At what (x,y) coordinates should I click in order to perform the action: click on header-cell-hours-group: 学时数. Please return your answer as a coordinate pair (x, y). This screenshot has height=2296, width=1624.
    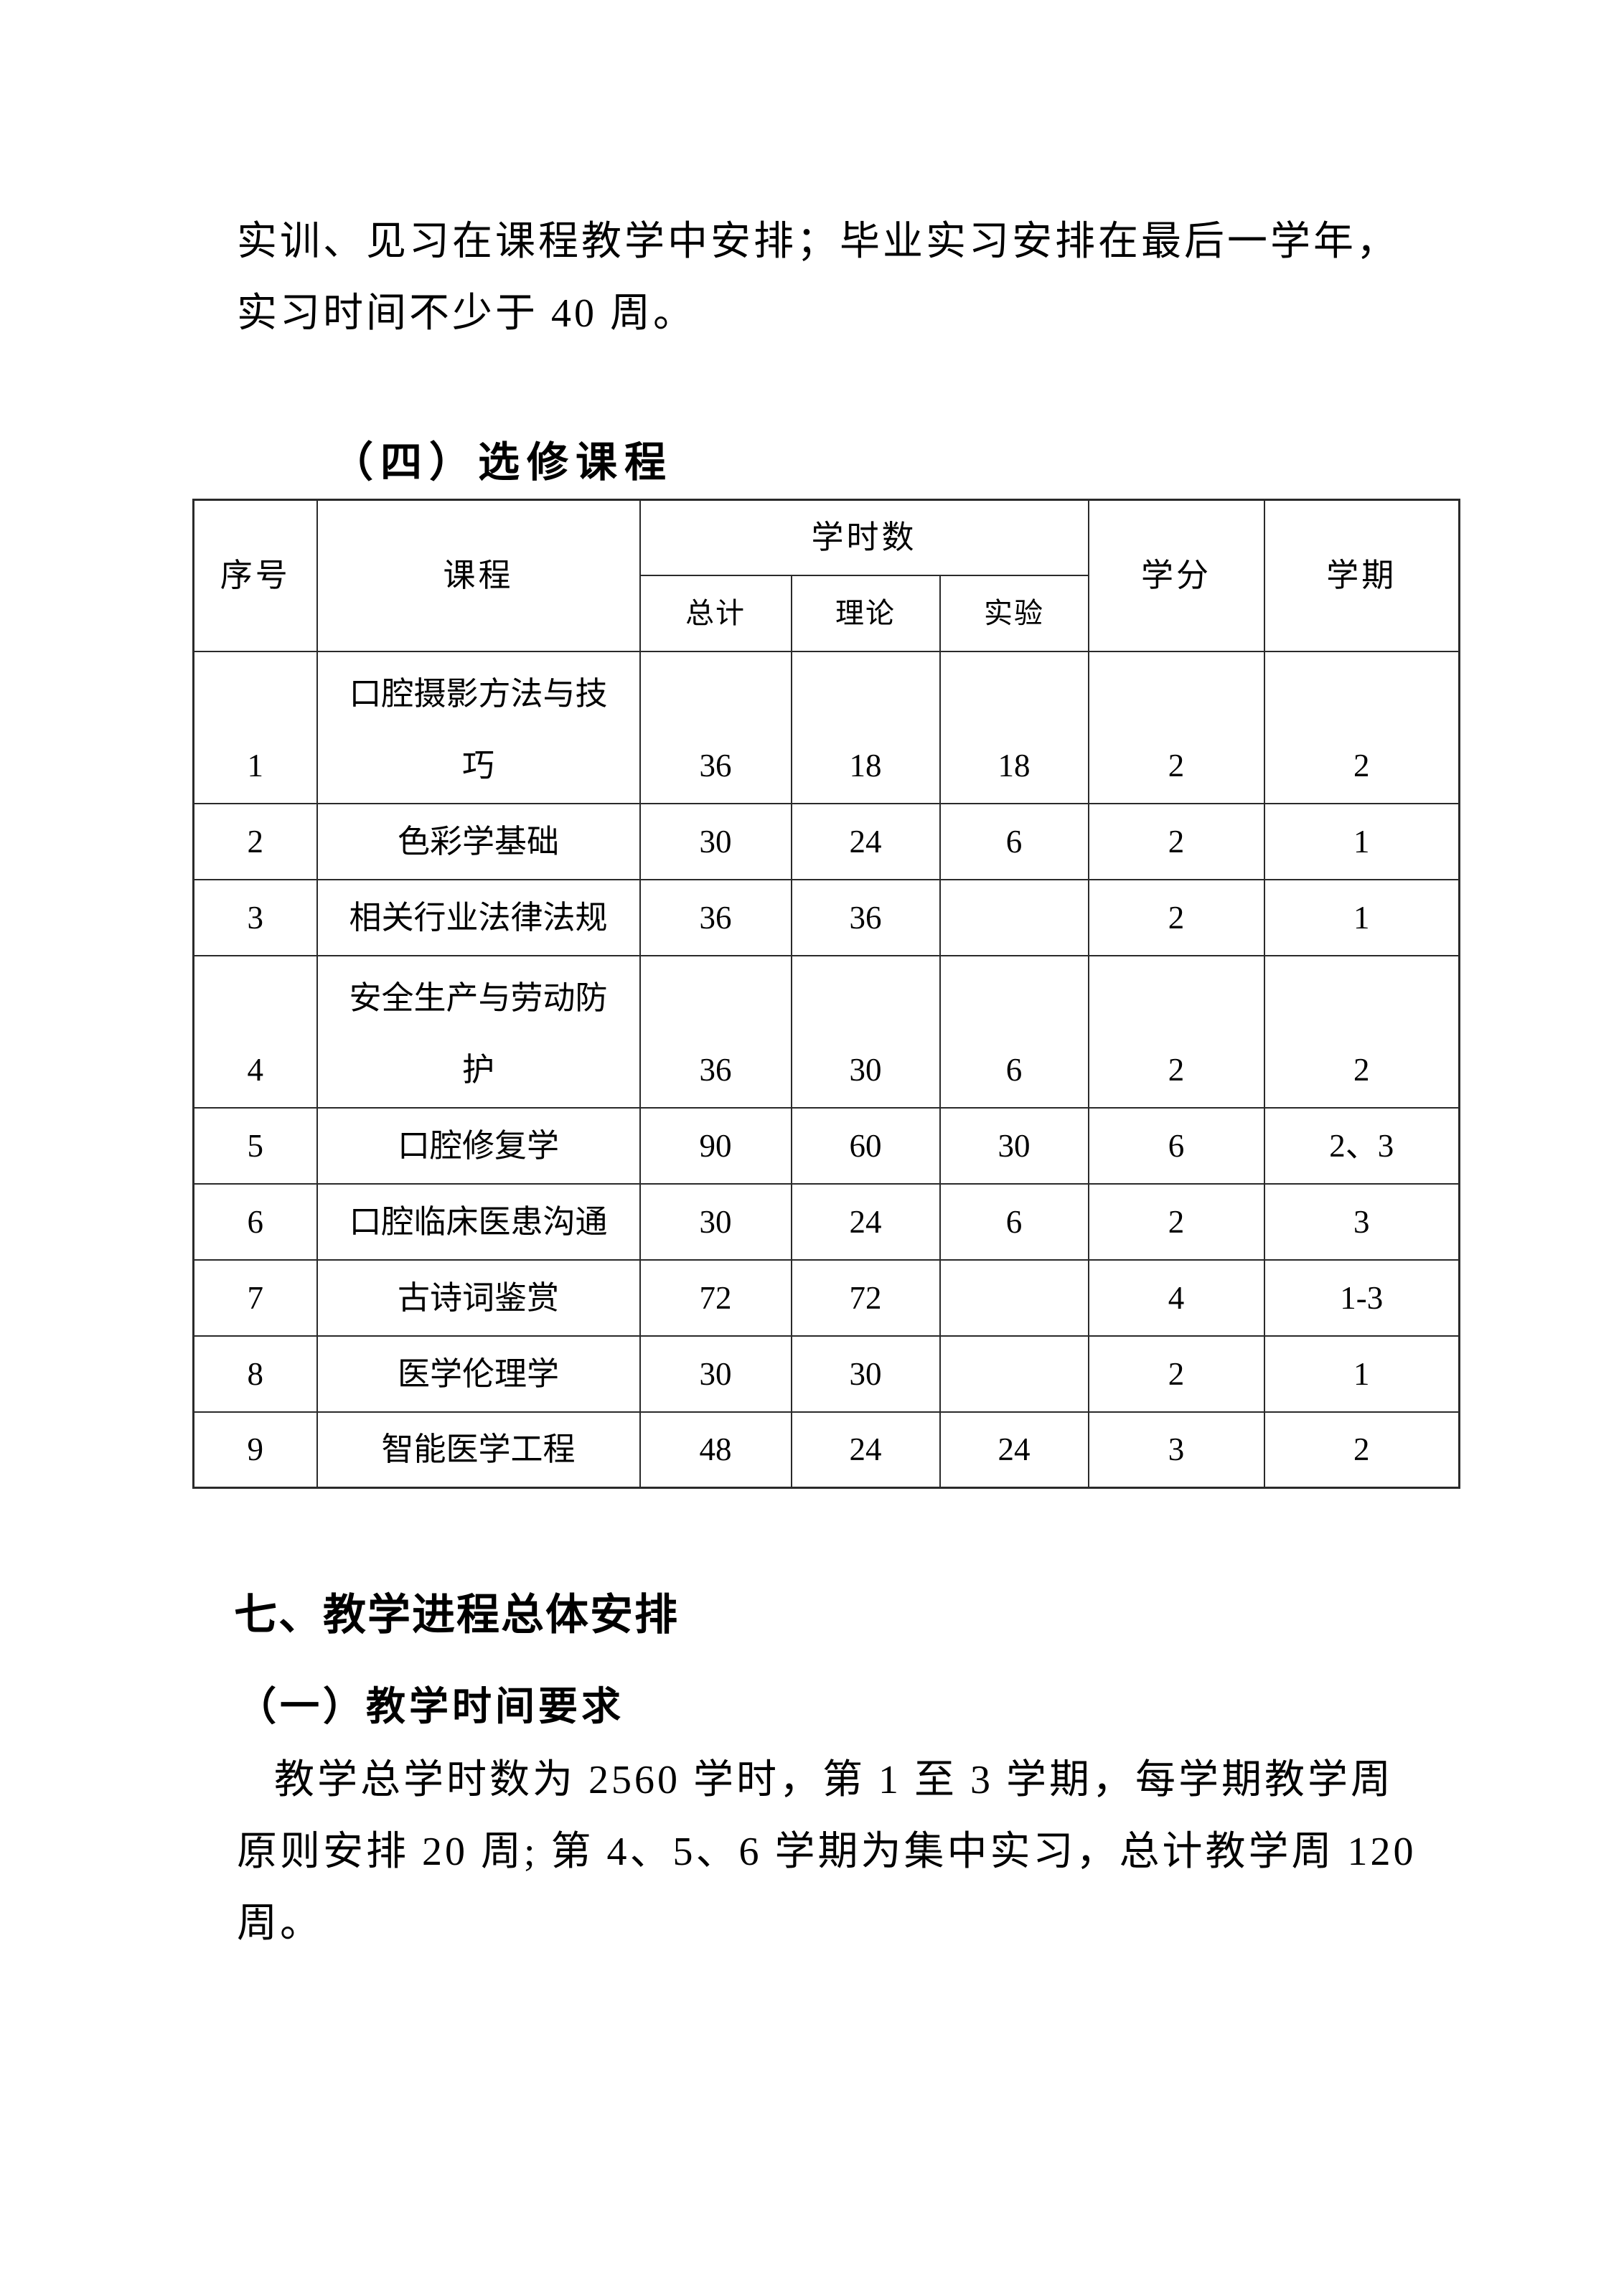
    Looking at the image, I should click on (864, 537).